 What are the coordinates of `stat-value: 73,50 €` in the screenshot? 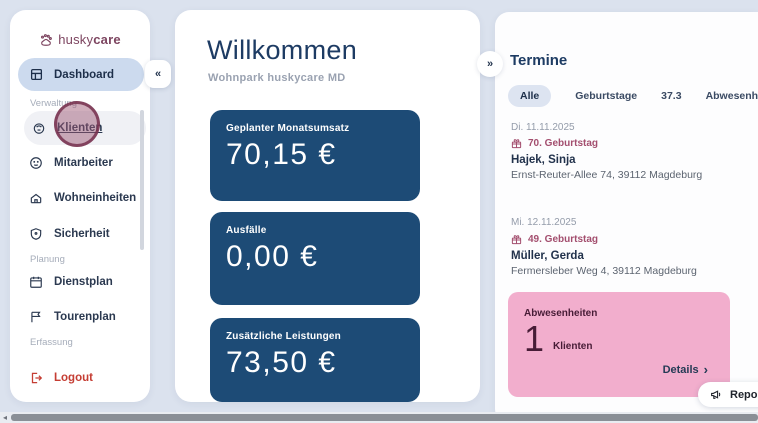 It's located at (281, 362).